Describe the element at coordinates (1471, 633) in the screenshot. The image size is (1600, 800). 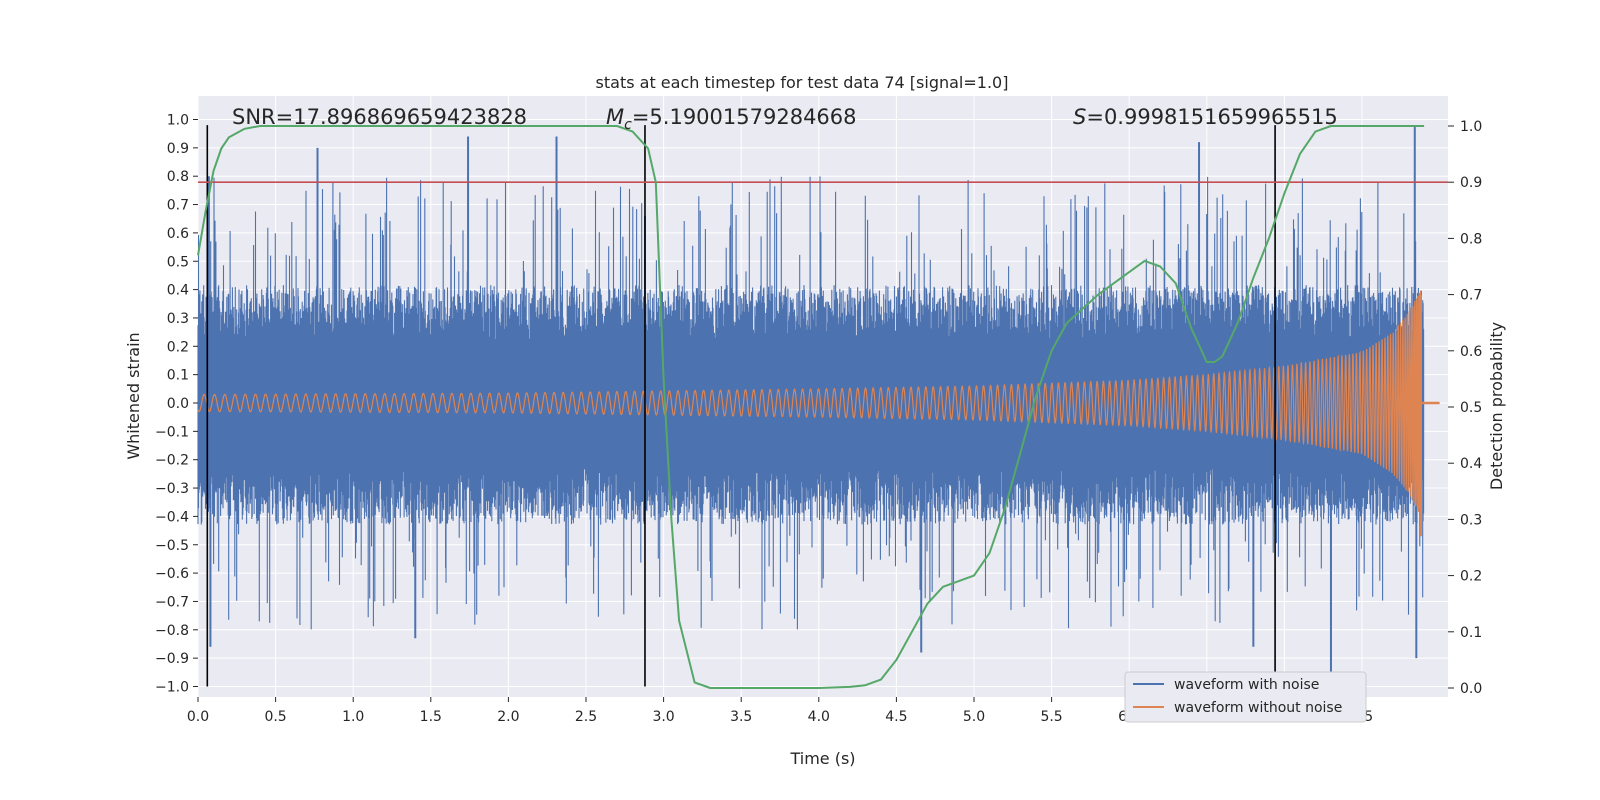
I see `y-right-tick-label: 0.1` at that location.